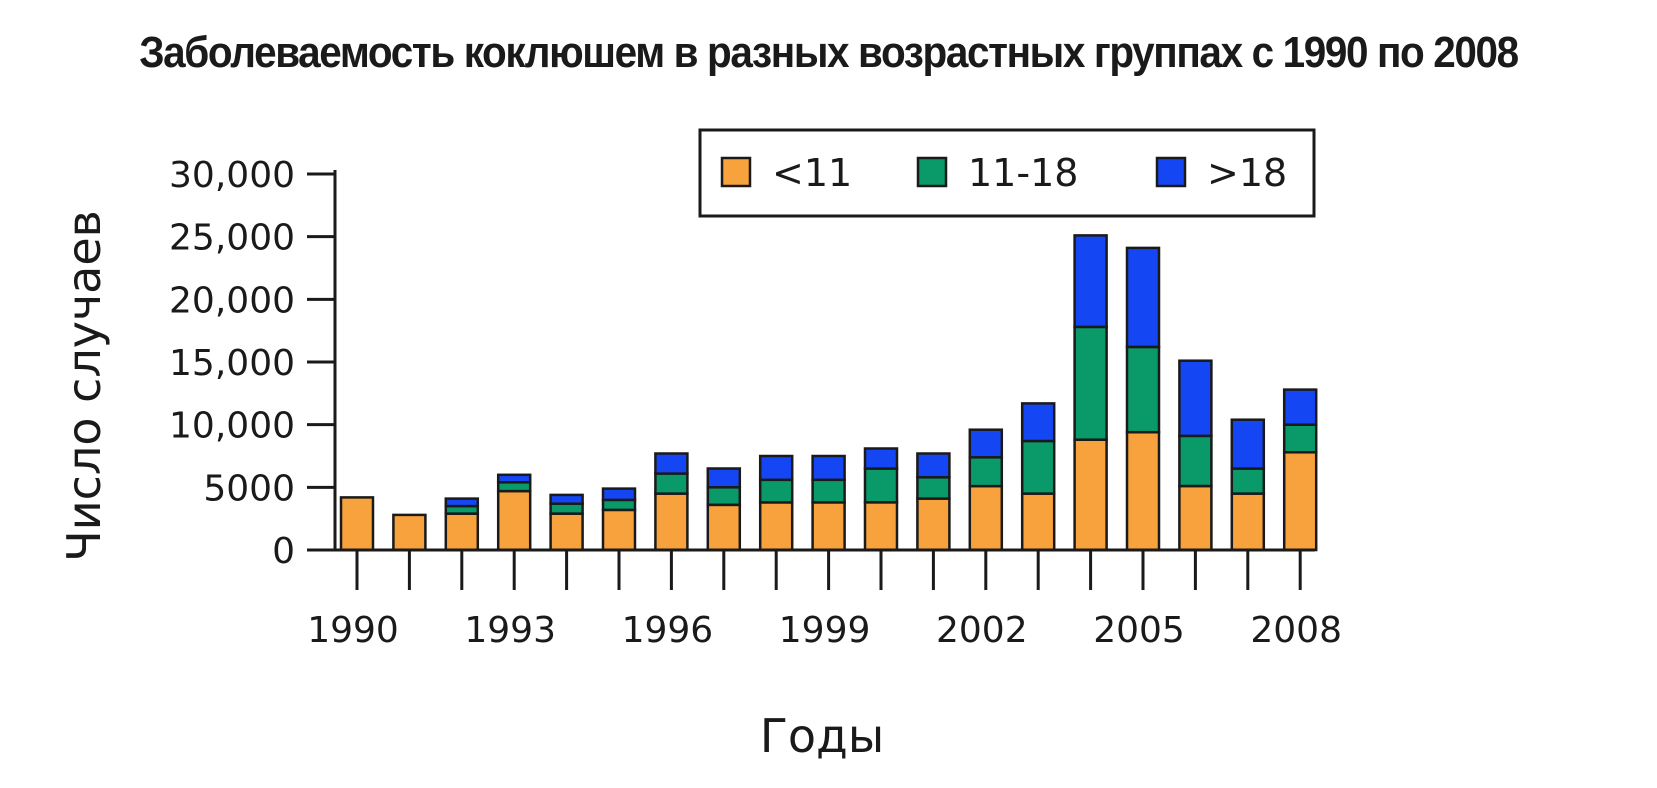 The image size is (1657, 788). What do you see at coordinates (1023, 173) in the screenshot?
I see `legend-label-1: 11-18` at bounding box center [1023, 173].